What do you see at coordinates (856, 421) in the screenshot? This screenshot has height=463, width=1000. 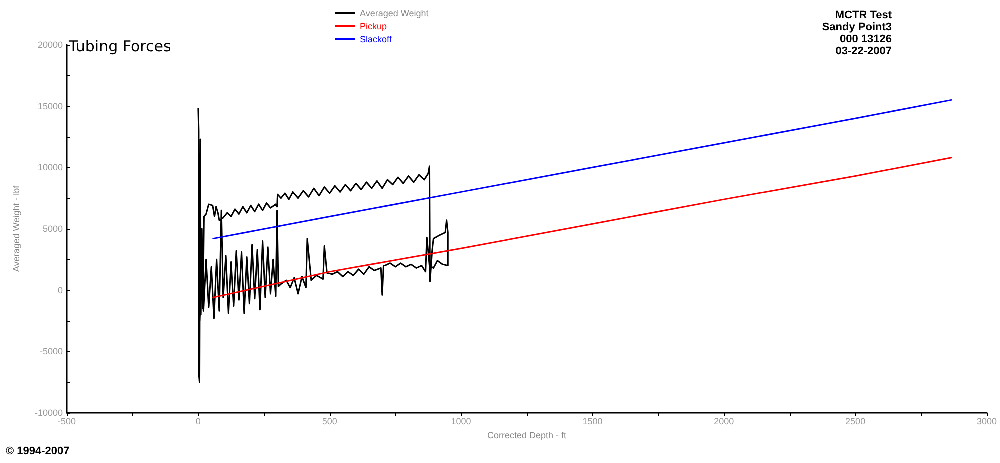 I see `x-tick-label: 2500` at bounding box center [856, 421].